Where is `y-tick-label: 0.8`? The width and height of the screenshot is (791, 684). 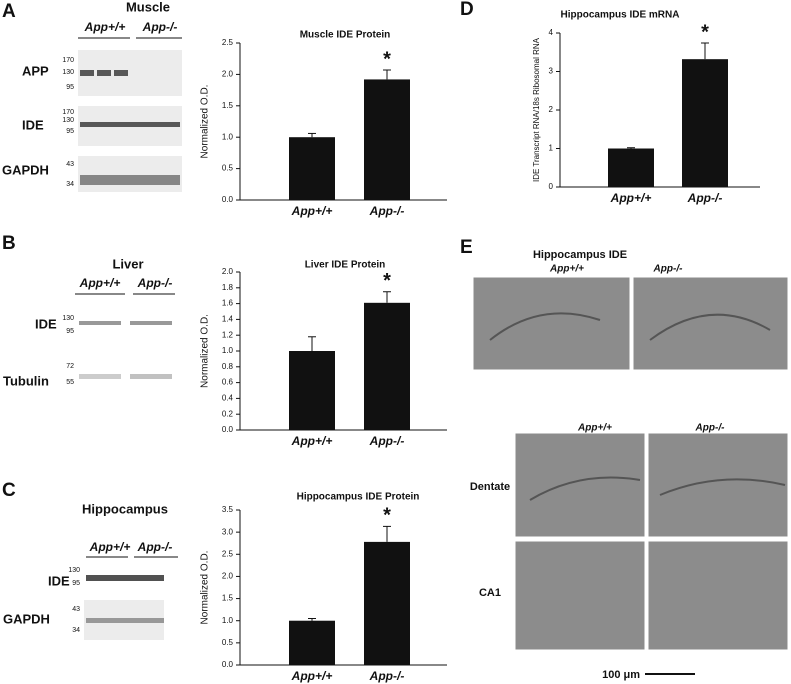
y-tick-label: 0.8 is located at coordinates (228, 366).